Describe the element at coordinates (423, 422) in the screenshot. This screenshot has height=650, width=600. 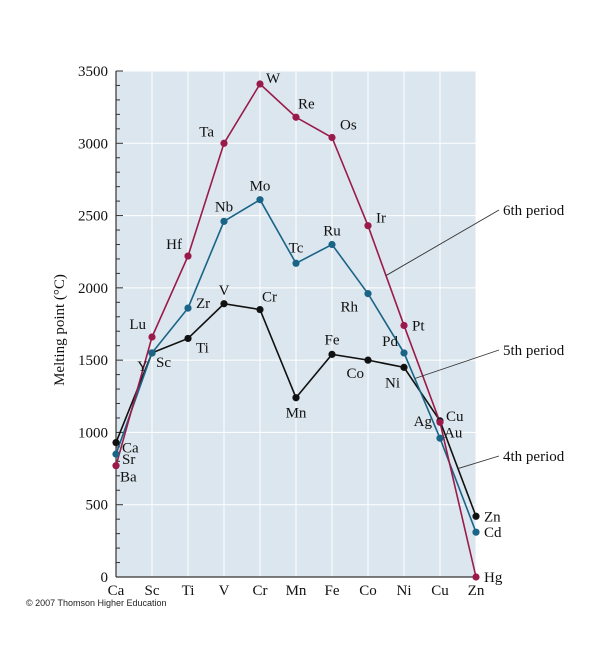
I see `element-label-ag: Ag` at that location.